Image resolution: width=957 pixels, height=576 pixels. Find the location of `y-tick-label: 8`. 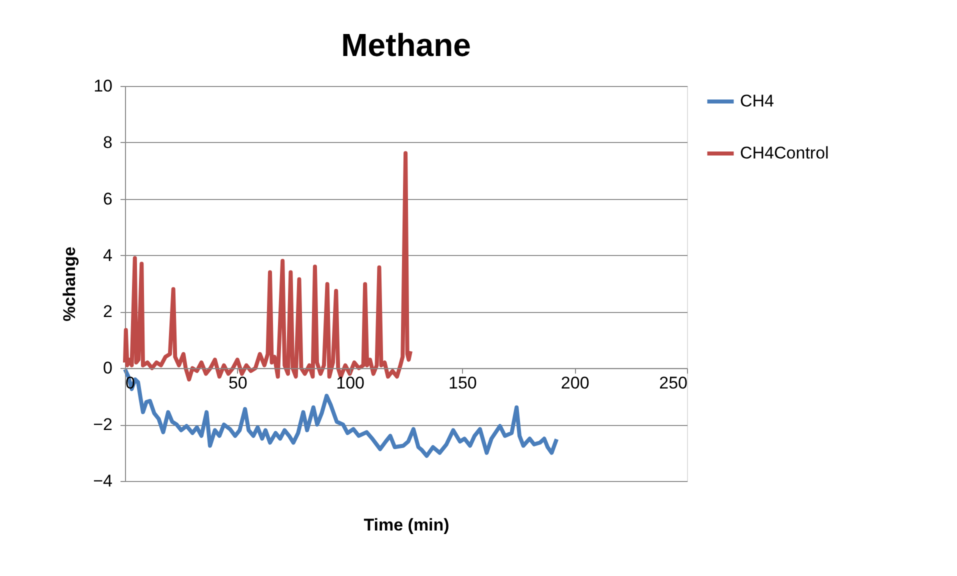

y-tick-label: 8 is located at coordinates (107, 142).